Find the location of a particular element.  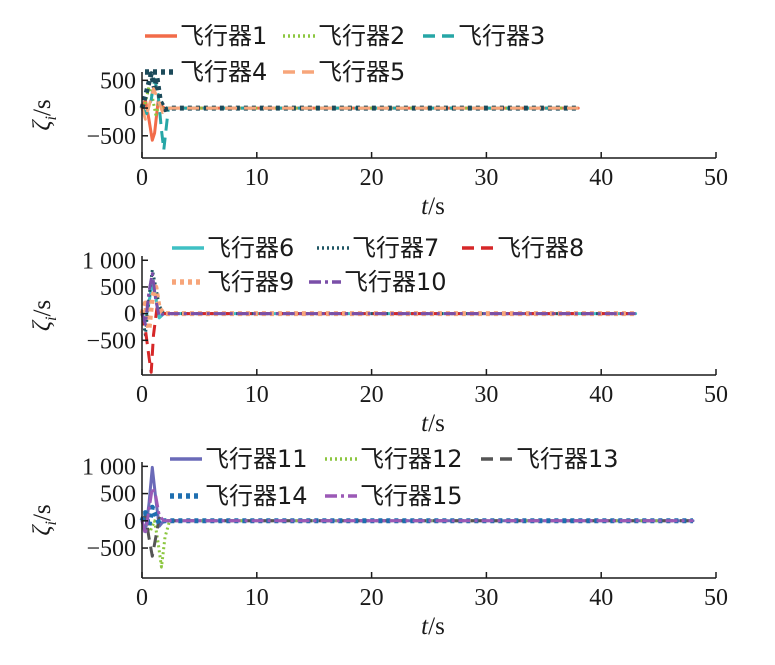

series-line-飞行器15 is located at coordinates (416, 511).